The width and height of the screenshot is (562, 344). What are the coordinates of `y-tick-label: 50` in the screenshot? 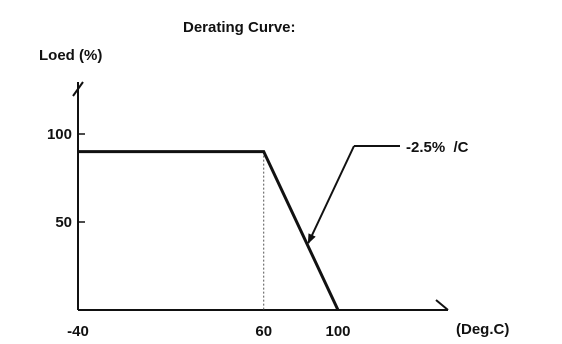 It's located at (63, 222).